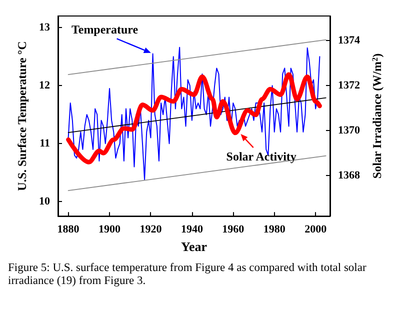 The height and width of the screenshot is (320, 400). Describe the element at coordinates (192, 230) in the screenshot. I see `x-tick-label: 1940` at that location.